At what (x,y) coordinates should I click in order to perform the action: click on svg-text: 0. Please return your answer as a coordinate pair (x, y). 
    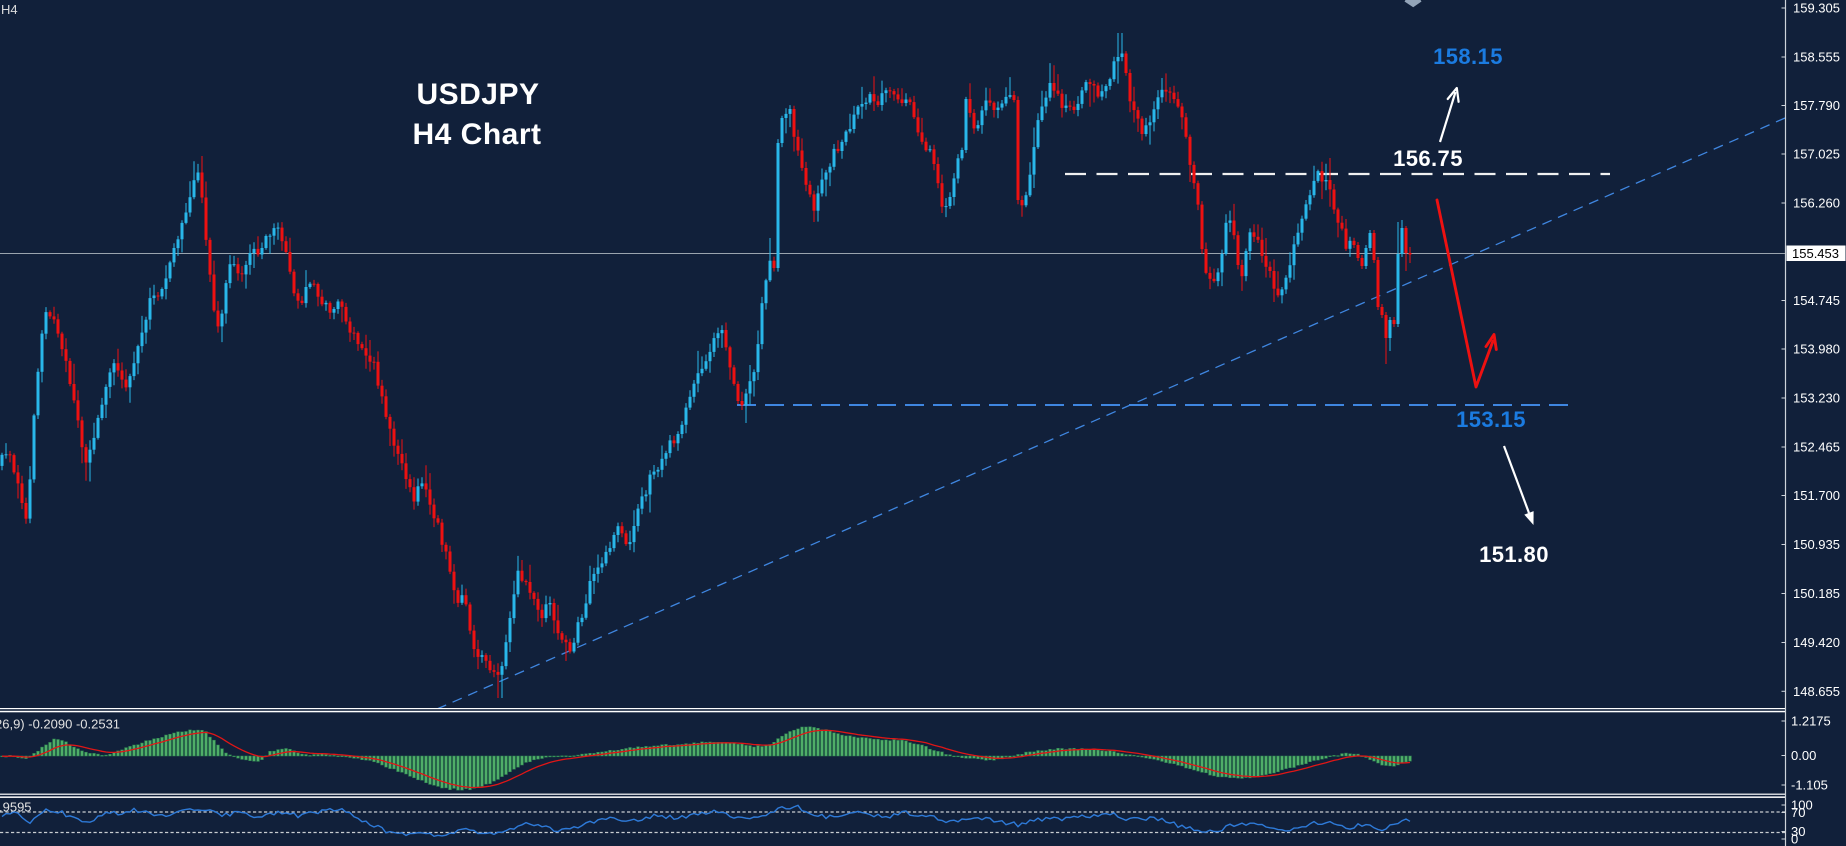
    Looking at the image, I should click on (1794, 839).